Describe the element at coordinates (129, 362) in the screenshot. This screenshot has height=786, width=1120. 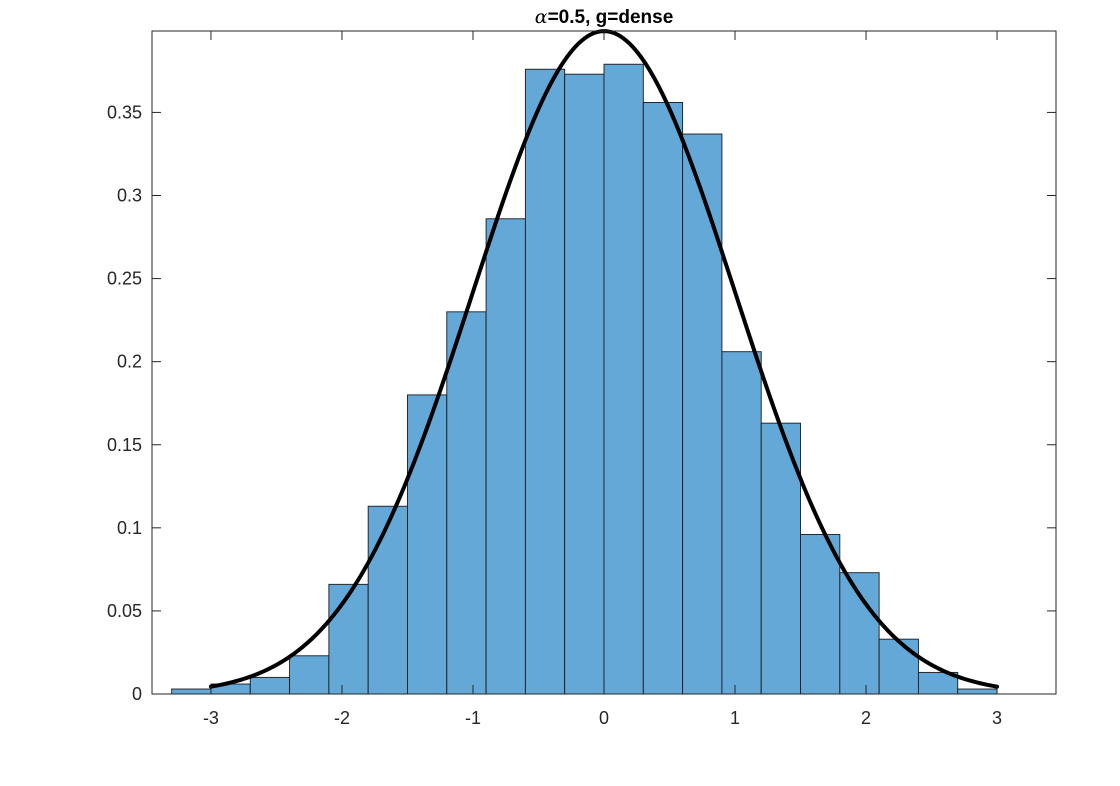
I see `y-tick-label: 0.2` at that location.